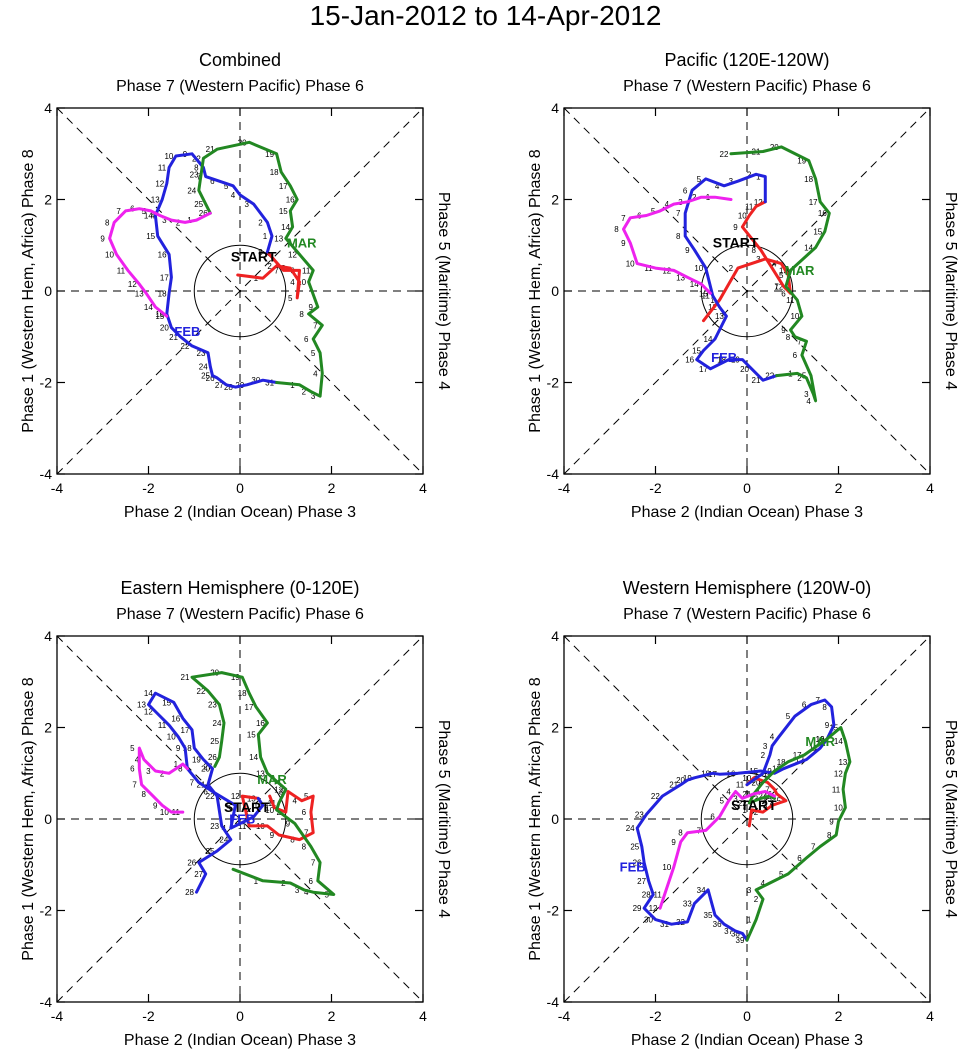 This screenshot has height=1061, width=971. I want to click on day-number-label: 16, so click(689, 360).